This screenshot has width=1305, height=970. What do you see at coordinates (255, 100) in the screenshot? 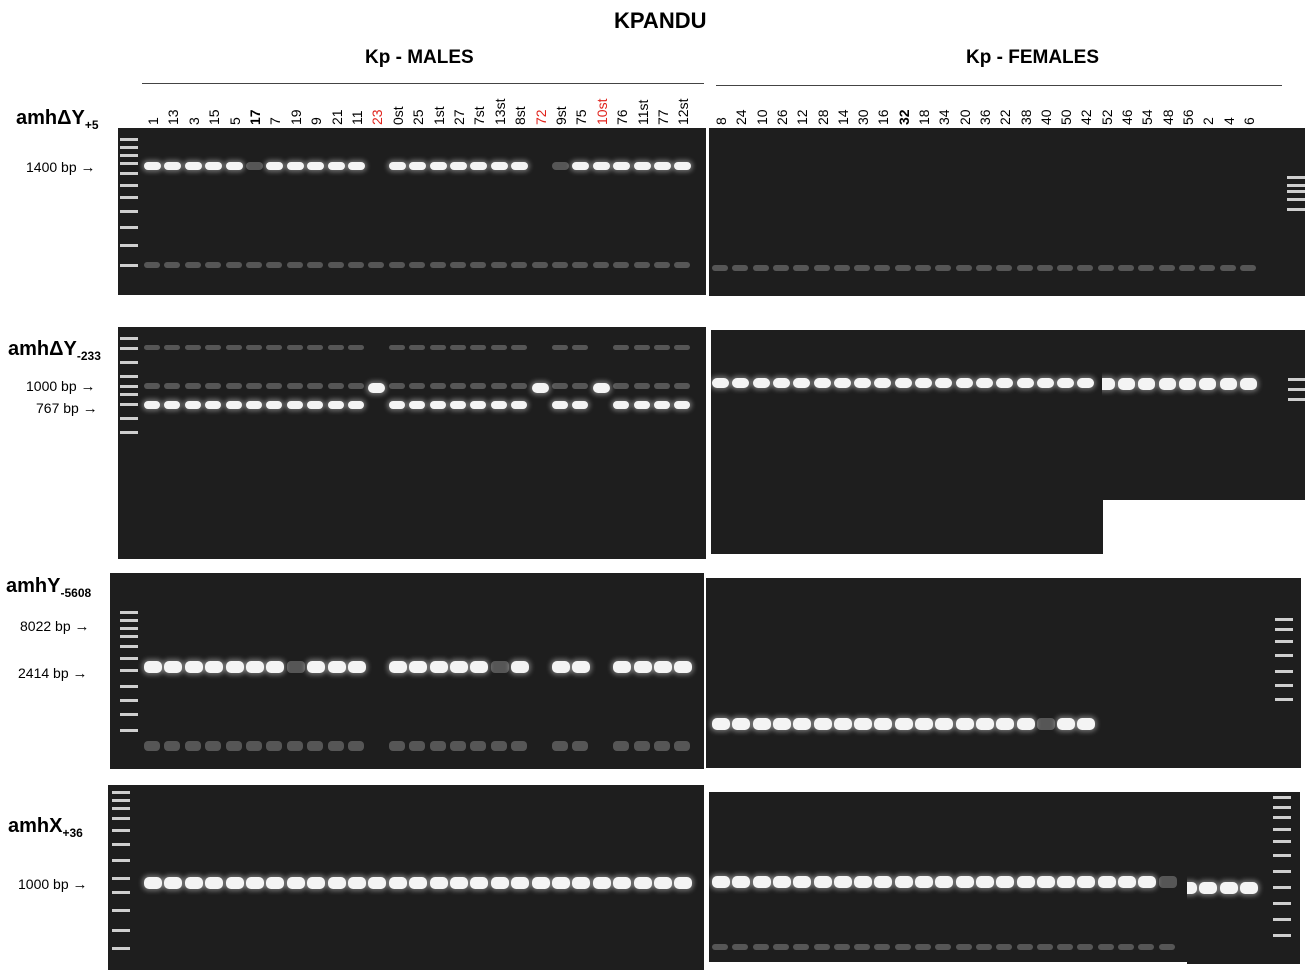
I see `male-lane-label: 17` at bounding box center [255, 100].